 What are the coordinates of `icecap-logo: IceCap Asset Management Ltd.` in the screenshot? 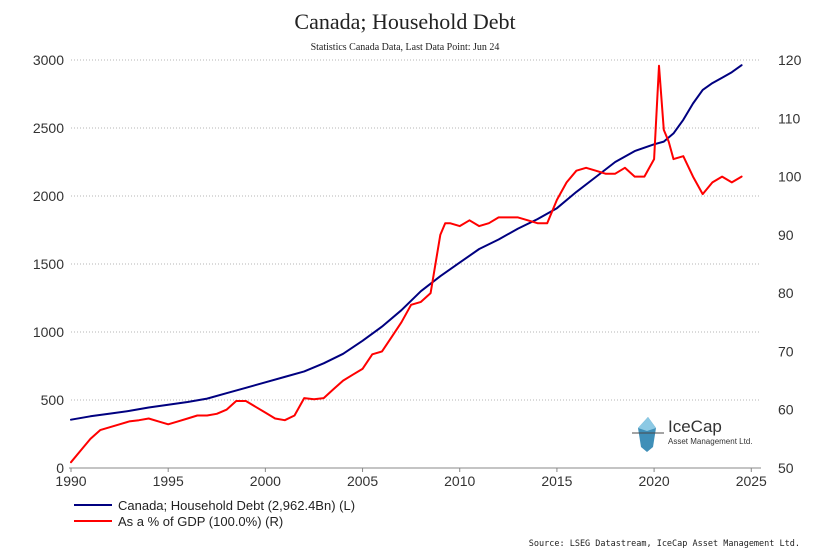 It's located at (692, 434).